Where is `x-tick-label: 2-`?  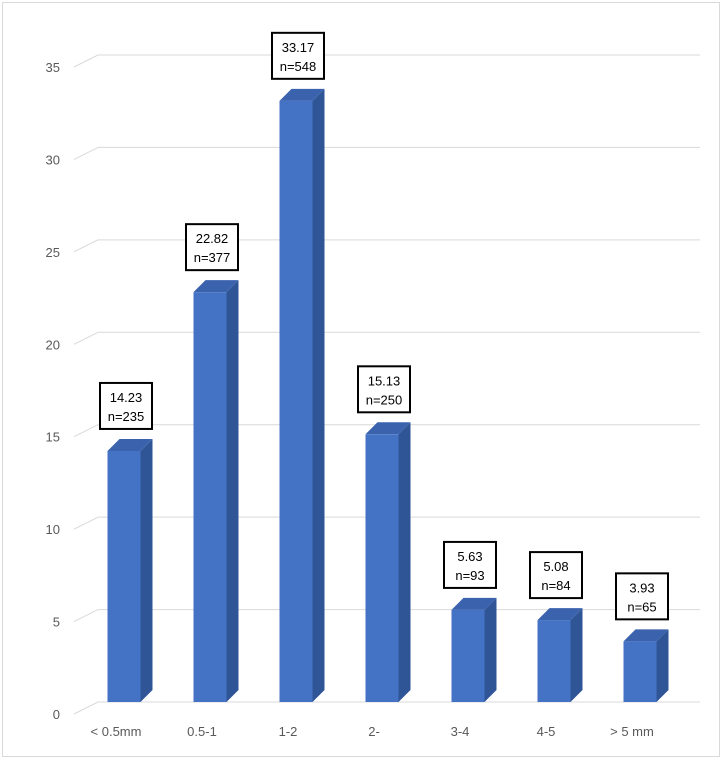
x-tick-label: 2- is located at coordinates (374, 731).